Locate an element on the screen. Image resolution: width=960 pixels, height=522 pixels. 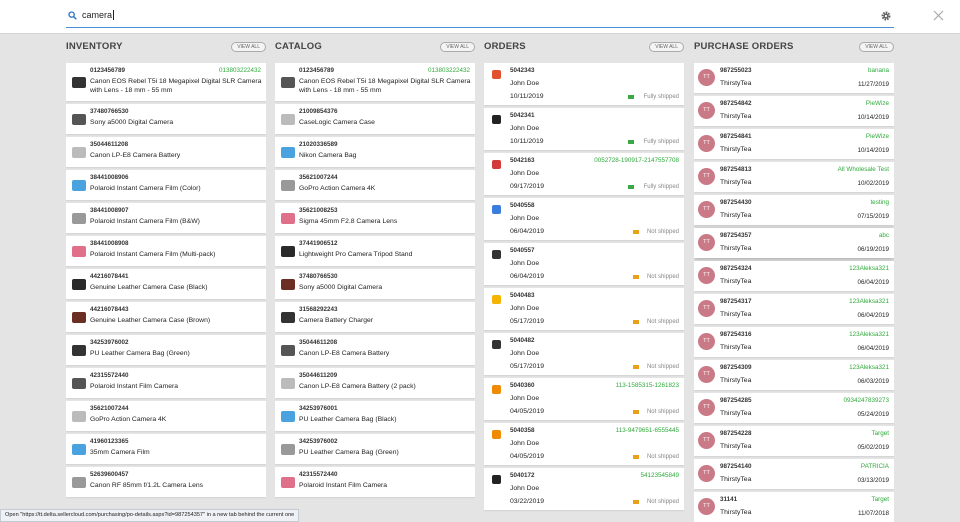
sku: 37441906512 is located at coordinates (318, 243).